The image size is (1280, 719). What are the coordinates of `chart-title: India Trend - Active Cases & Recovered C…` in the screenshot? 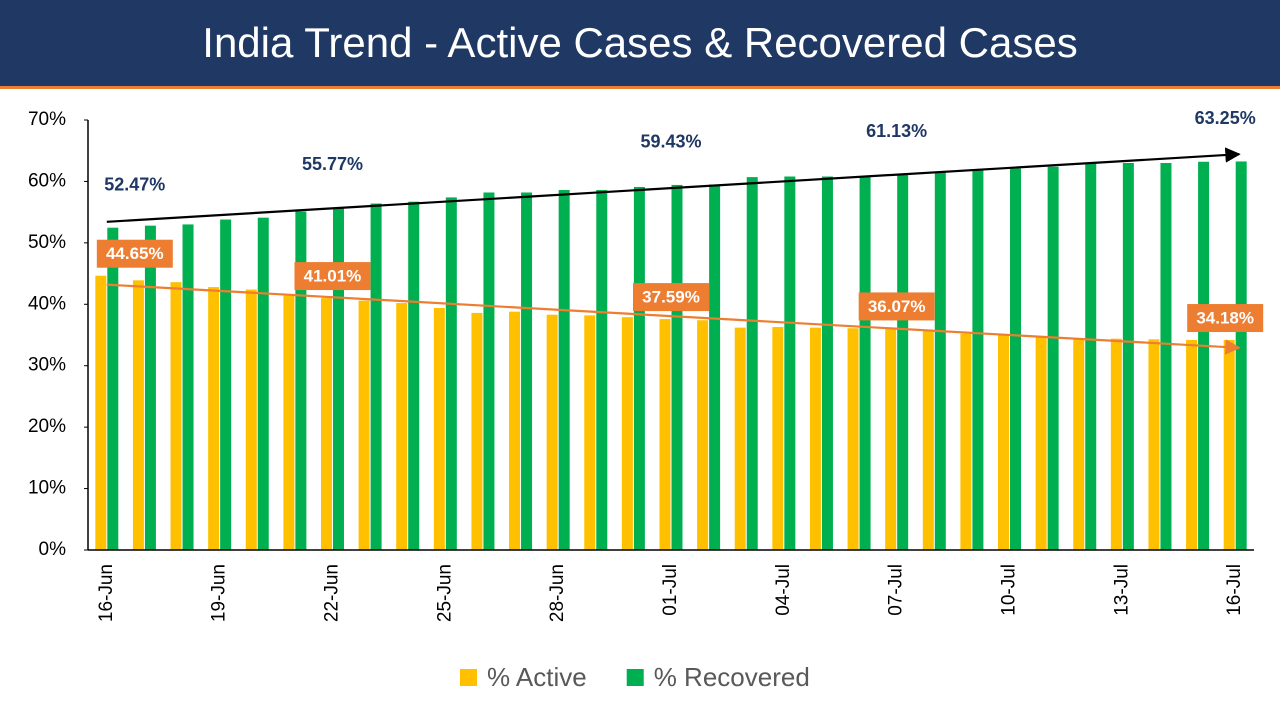 It's located at (640, 42).